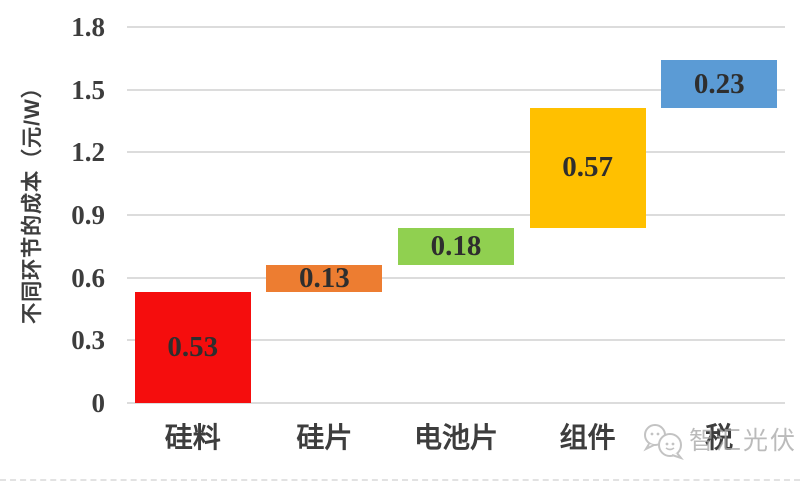  Describe the element at coordinates (455, 437) in the screenshot. I see `x-category-label: 电池片` at that location.